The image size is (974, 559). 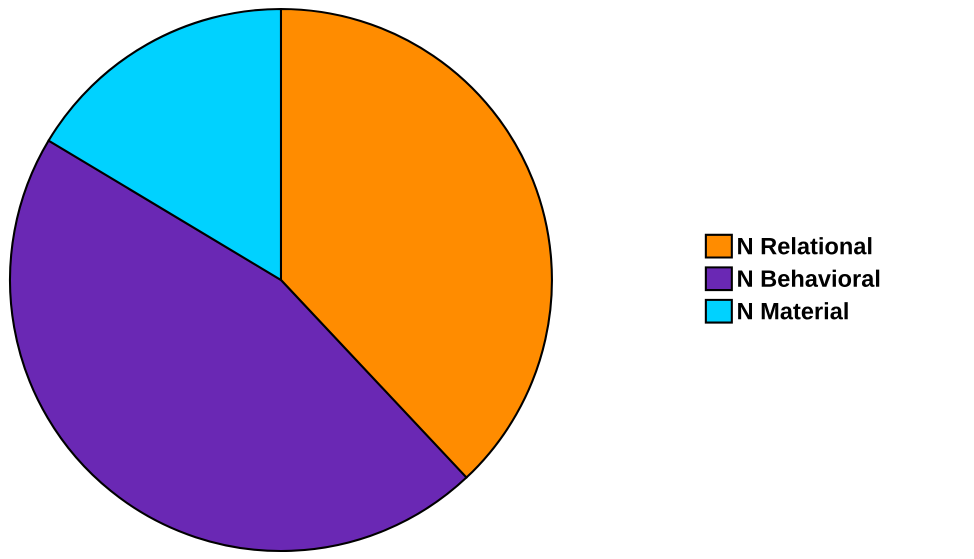 What do you see at coordinates (793, 311) in the screenshot?
I see `legend-label: N Material` at bounding box center [793, 311].